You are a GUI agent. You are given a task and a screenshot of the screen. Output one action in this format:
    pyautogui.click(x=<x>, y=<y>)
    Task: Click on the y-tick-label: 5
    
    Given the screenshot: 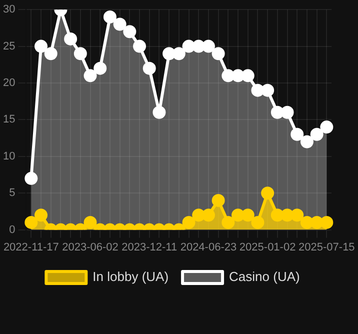 What is the action you would take?
    pyautogui.click(x=12, y=193)
    